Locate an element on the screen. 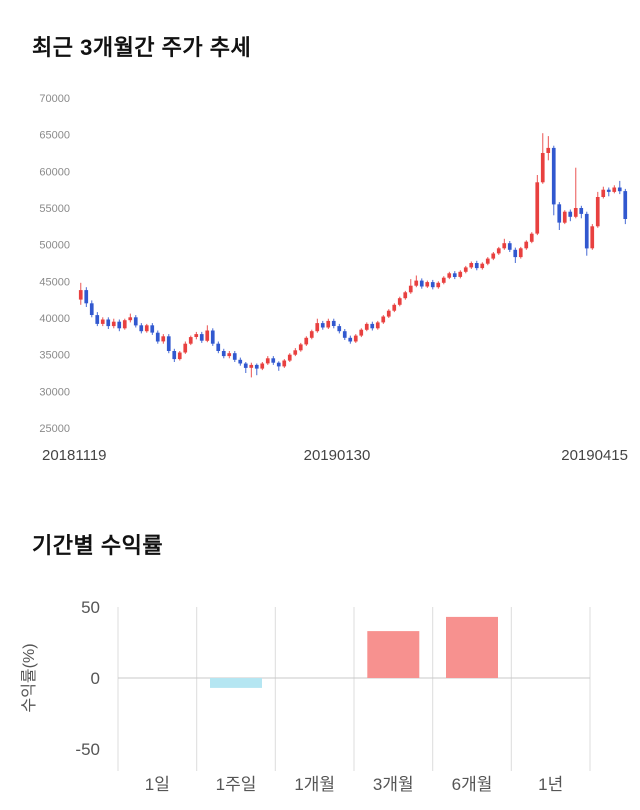  svg-text: 65000 is located at coordinates (54, 136).